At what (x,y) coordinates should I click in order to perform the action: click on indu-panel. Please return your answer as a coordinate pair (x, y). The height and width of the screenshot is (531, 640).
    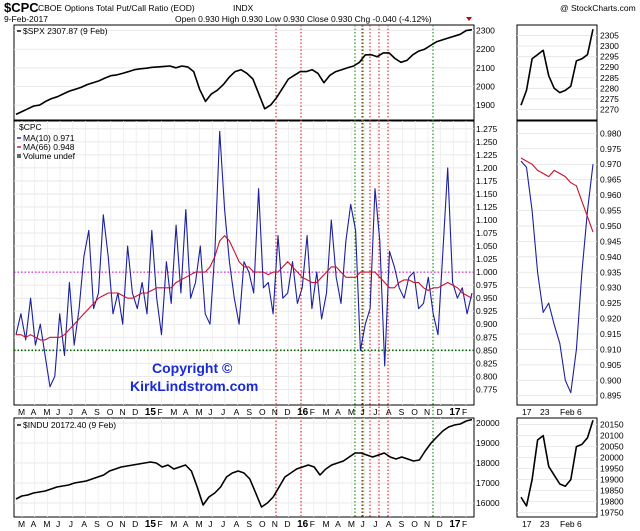
    Looking at the image, I should click on (244, 467).